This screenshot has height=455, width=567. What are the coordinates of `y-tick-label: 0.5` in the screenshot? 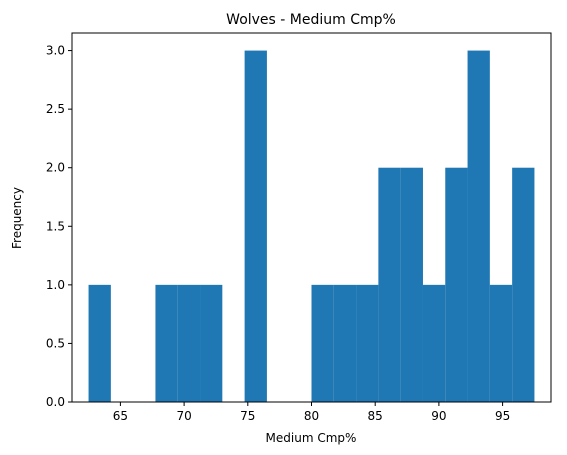 It's located at (55, 343).